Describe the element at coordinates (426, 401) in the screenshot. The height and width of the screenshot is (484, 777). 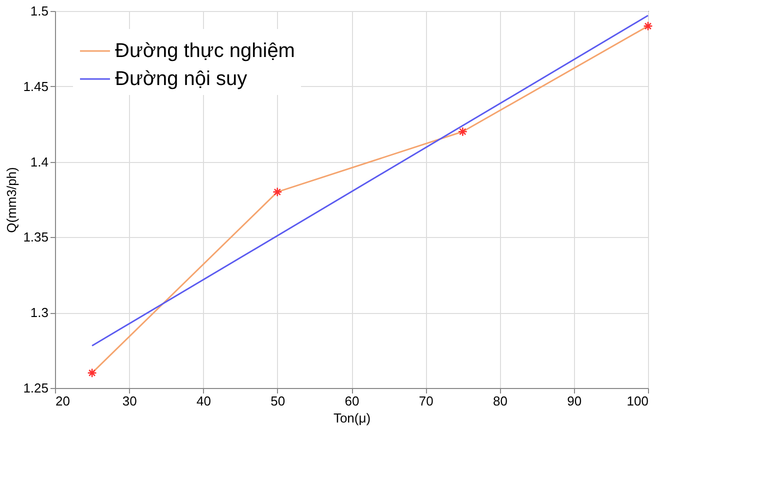
I see `x-tick-label: 70` at that location.